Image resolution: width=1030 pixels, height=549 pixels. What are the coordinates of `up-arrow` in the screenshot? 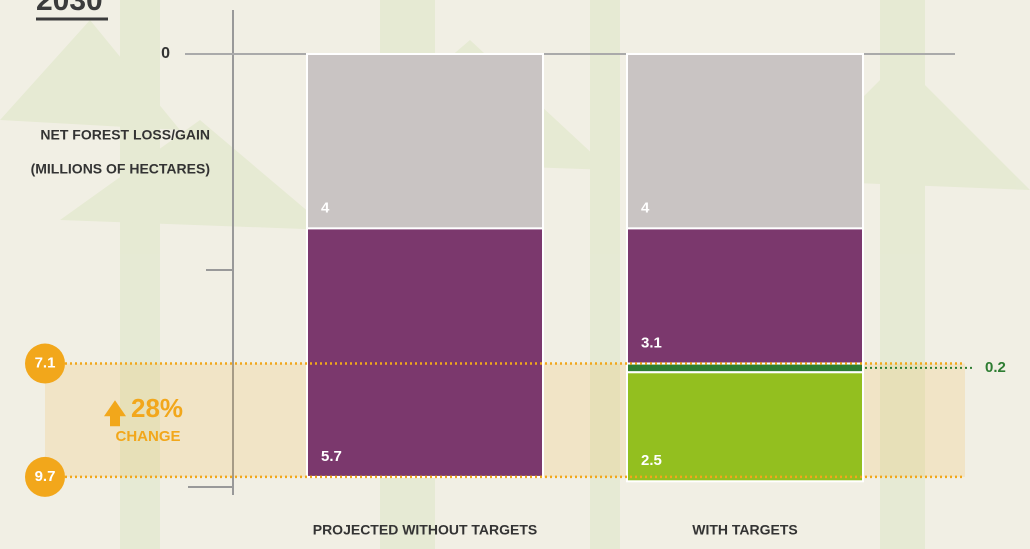 It's located at (115, 413).